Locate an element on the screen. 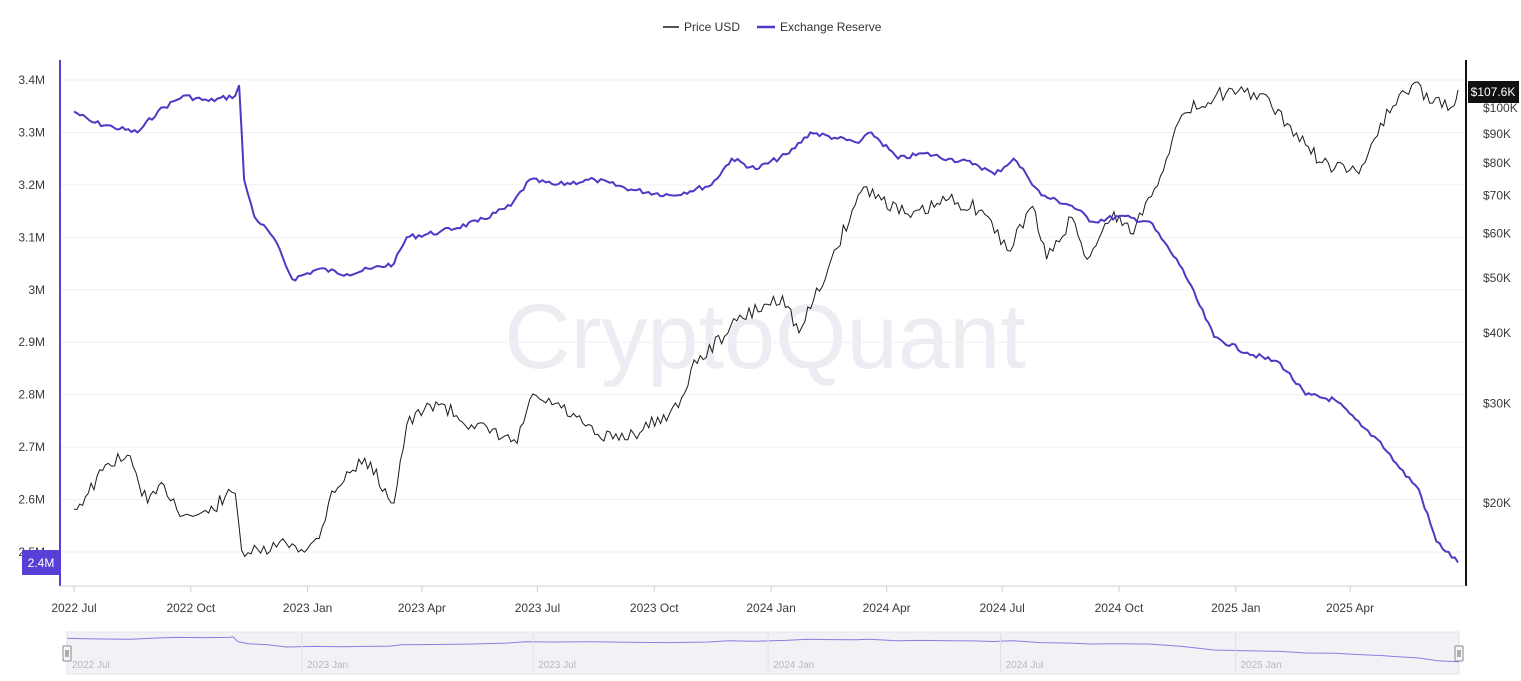  x-tick-label: 2025 Jan is located at coordinates (1235, 608).